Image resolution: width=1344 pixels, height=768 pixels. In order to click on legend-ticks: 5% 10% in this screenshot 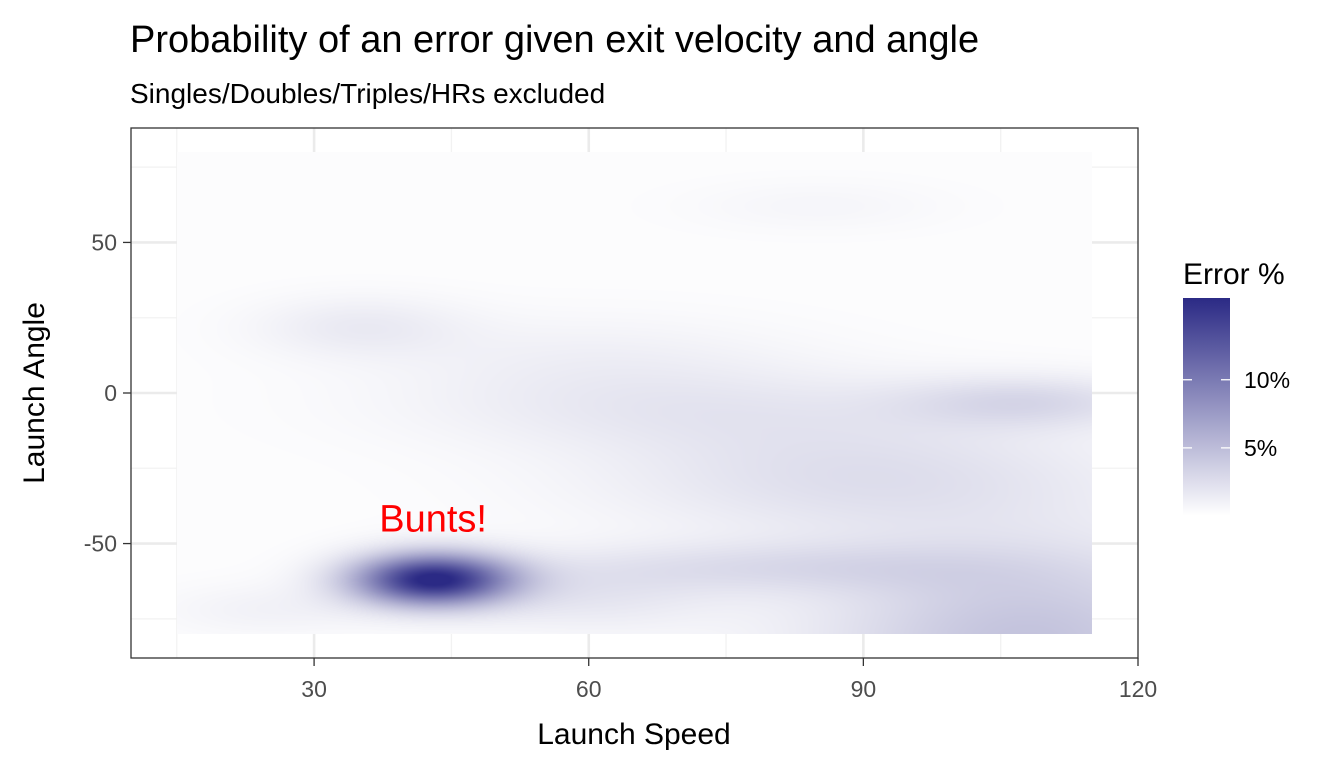, I will do `click(1236, 414)`.